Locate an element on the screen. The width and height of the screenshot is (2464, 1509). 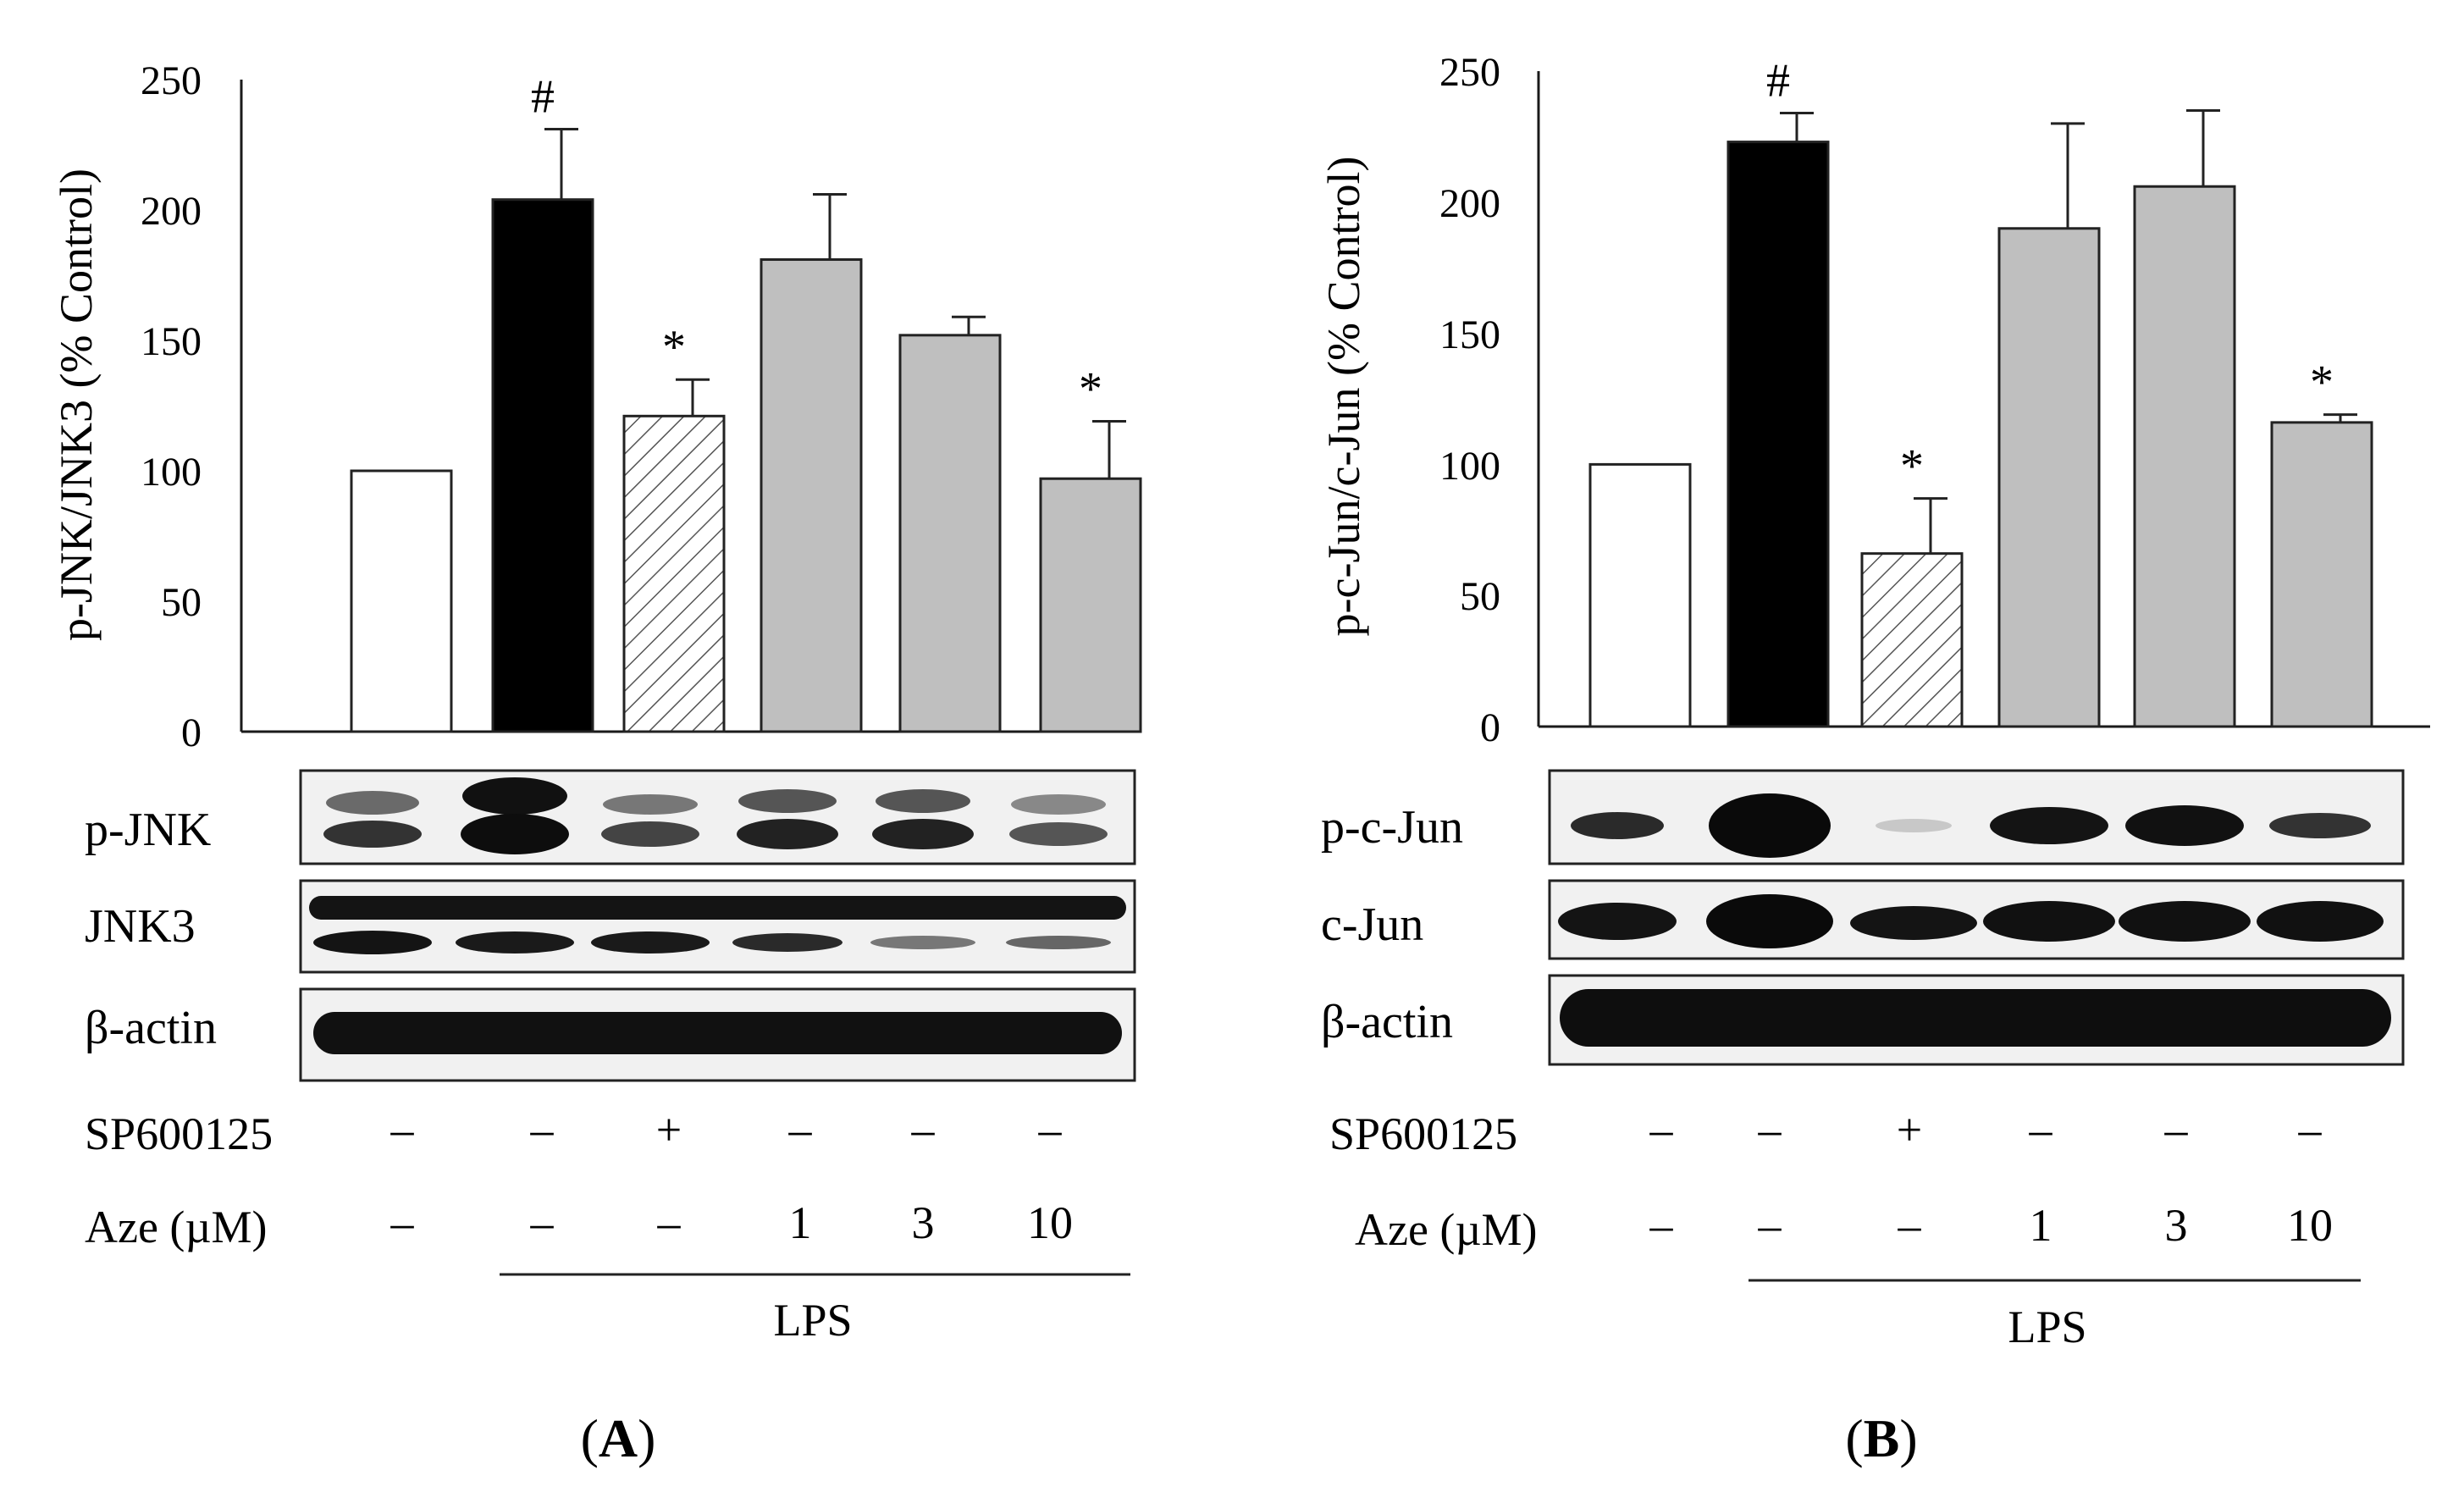
panel-a-lps-label: LPS is located at coordinates (812, 1320).